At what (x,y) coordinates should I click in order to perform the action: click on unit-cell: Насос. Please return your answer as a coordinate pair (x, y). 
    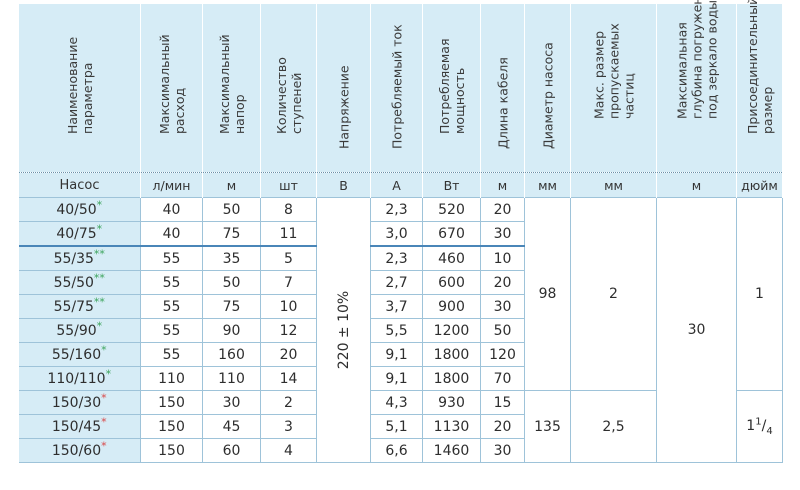
    Looking at the image, I should click on (79, 185).